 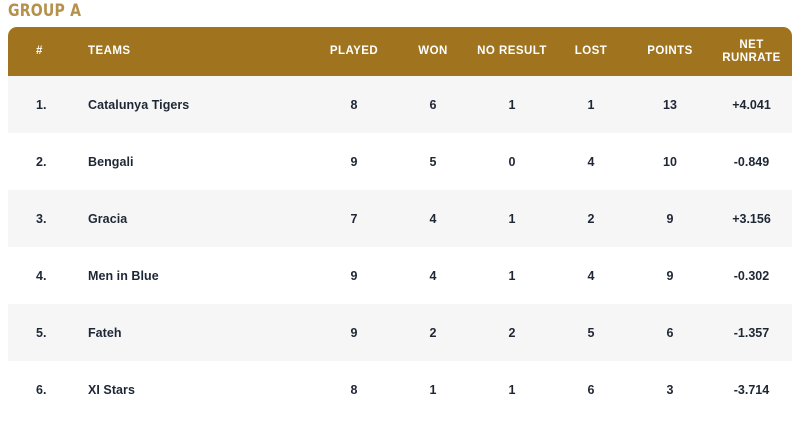 I want to click on column-header-net-runrate-line1: NET, so click(x=751, y=45).